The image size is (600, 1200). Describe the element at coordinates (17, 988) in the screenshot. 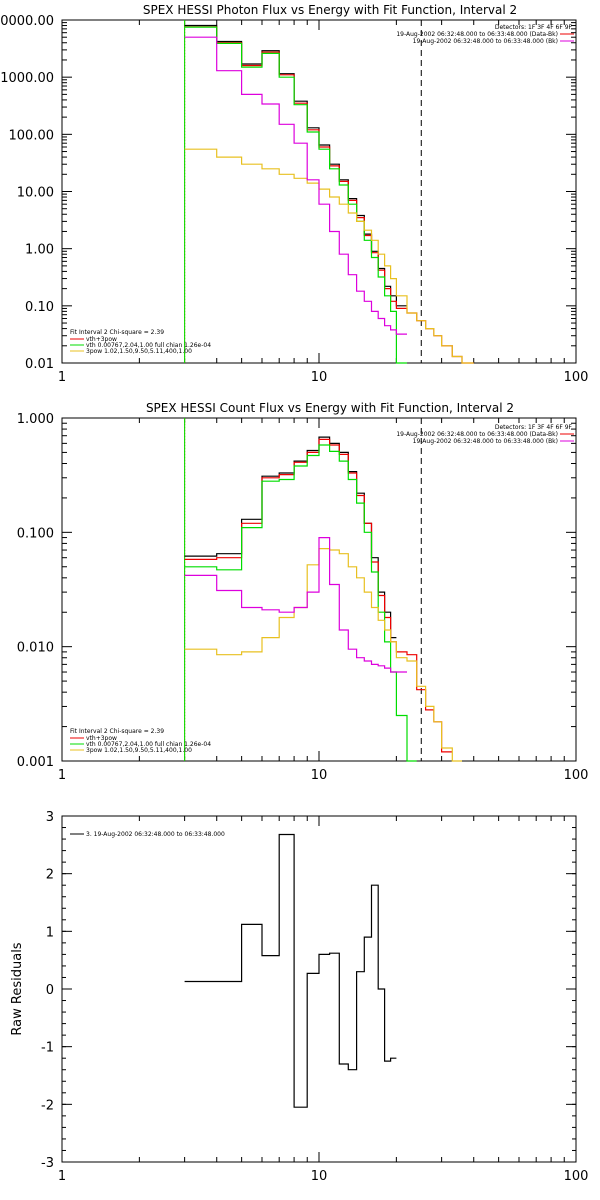

I see `y-axis-label: Raw Residuals` at that location.